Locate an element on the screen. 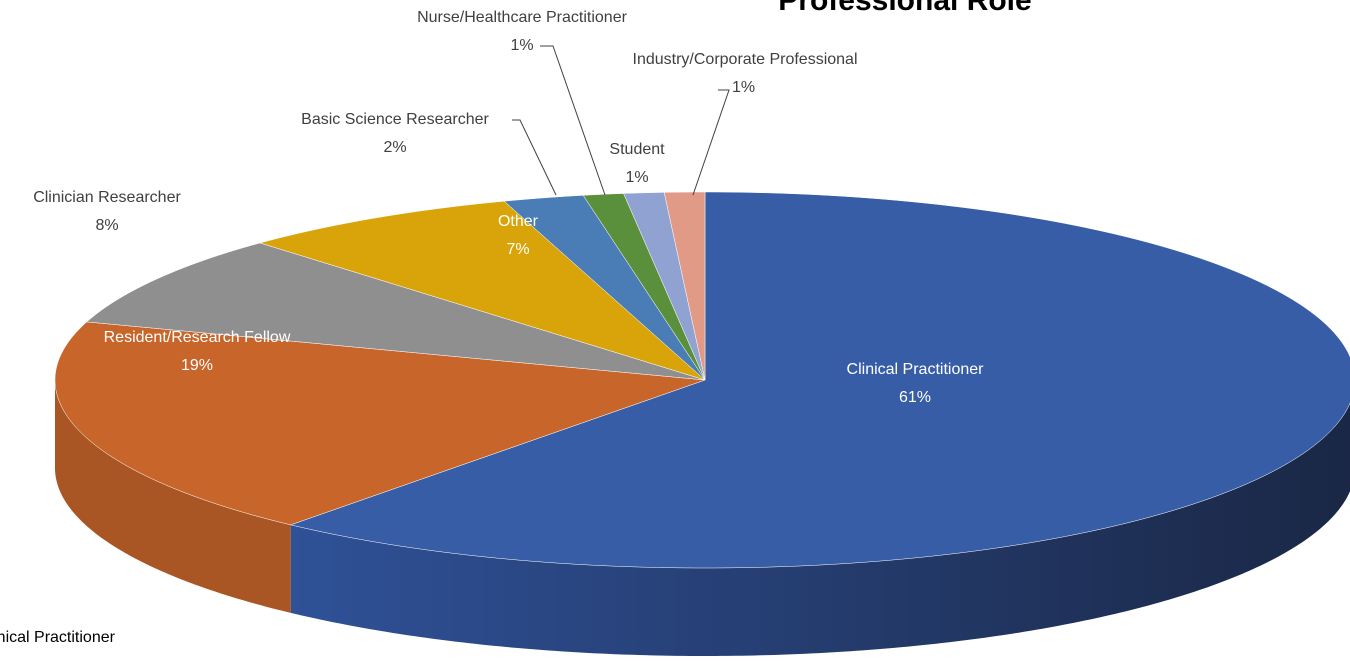 The width and height of the screenshot is (1350, 661). slice-value: 61% is located at coordinates (915, 397).